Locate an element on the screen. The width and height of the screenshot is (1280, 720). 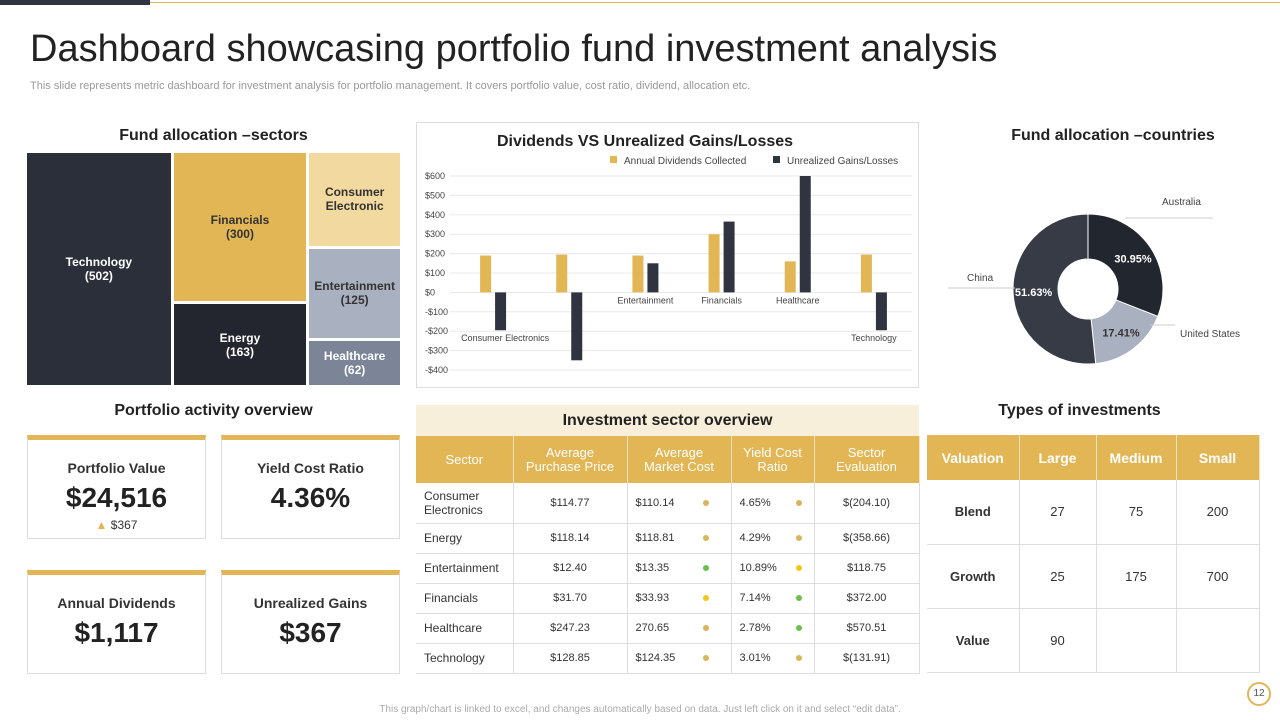
top-bar is located at coordinates (75, 2).